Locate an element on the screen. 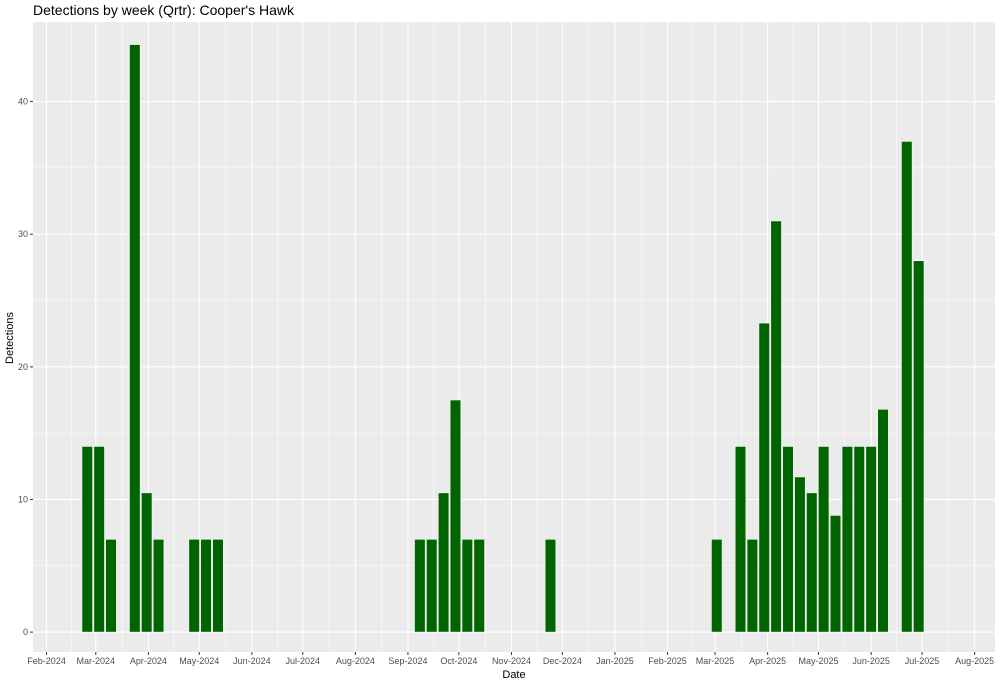  x-tick-label: Dec-2024 is located at coordinates (562, 661).